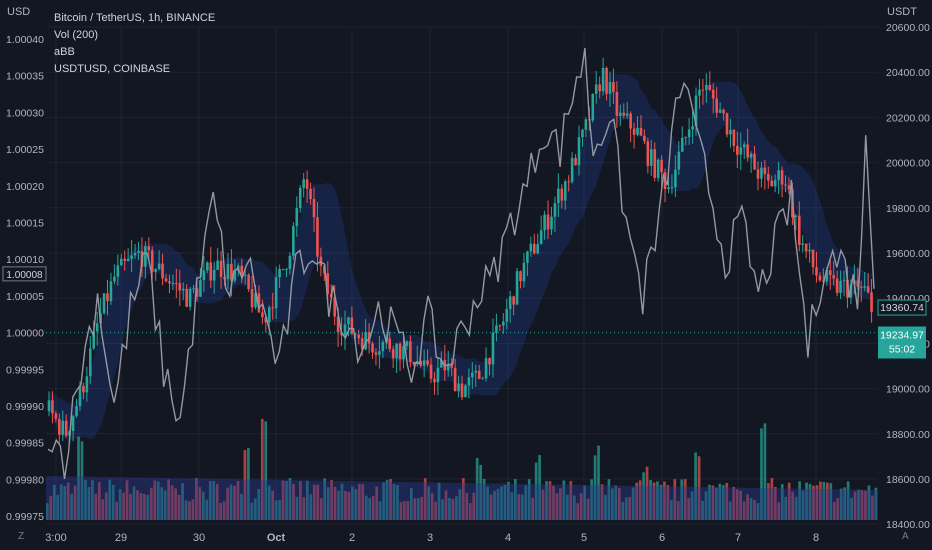  What do you see at coordinates (905, 536) in the screenshot?
I see `auto-scale-toggle: A` at bounding box center [905, 536].